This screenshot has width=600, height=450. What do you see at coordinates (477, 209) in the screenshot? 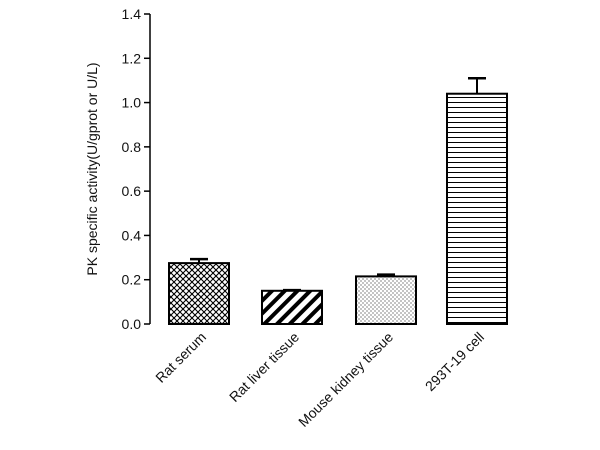
I see `bar-293t-19-cell` at bounding box center [477, 209].